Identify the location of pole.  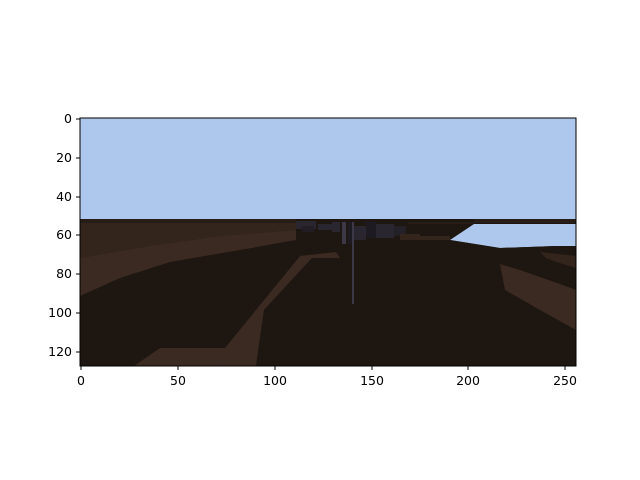
(353, 263).